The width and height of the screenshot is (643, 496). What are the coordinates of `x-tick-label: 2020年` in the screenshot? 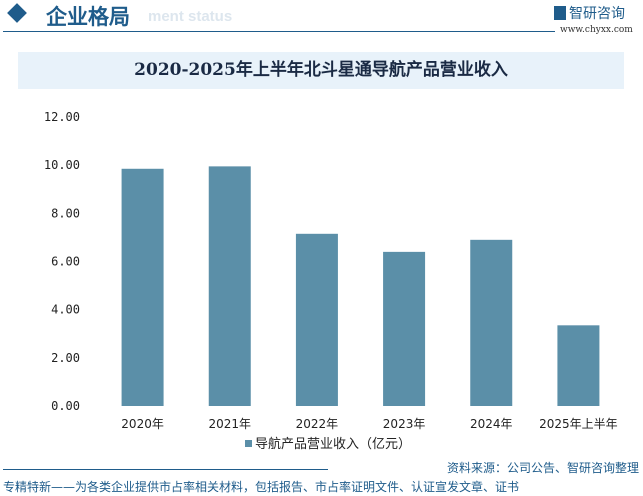 It's located at (142, 424).